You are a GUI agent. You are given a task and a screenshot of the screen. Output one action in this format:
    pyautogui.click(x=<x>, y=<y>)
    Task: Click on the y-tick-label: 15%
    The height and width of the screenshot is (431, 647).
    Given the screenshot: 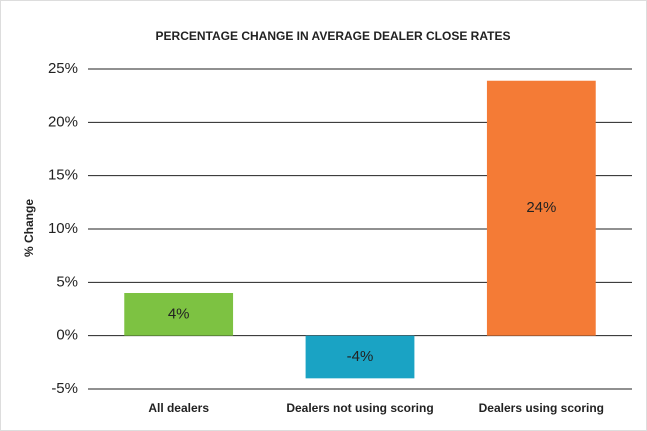 What is the action you would take?
    pyautogui.click(x=63, y=175)
    